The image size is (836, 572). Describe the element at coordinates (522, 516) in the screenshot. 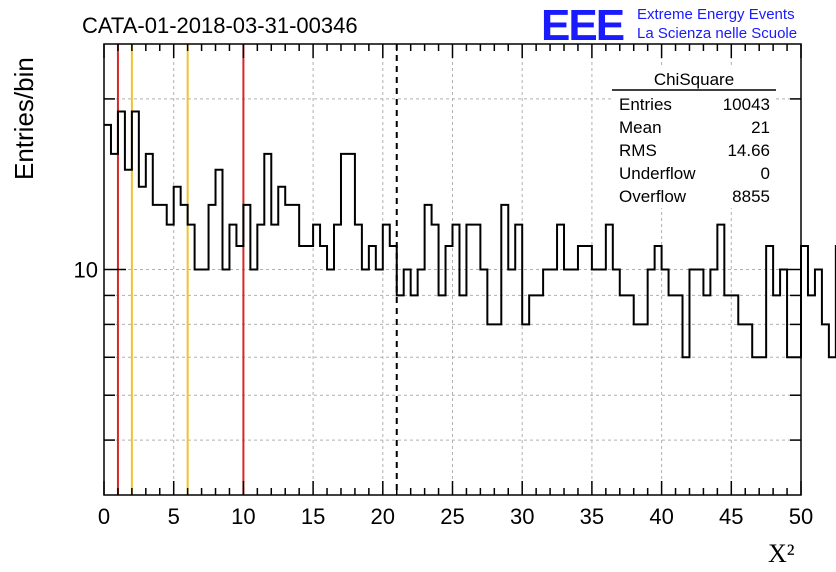

I see `x-tick-label: 30` at that location.